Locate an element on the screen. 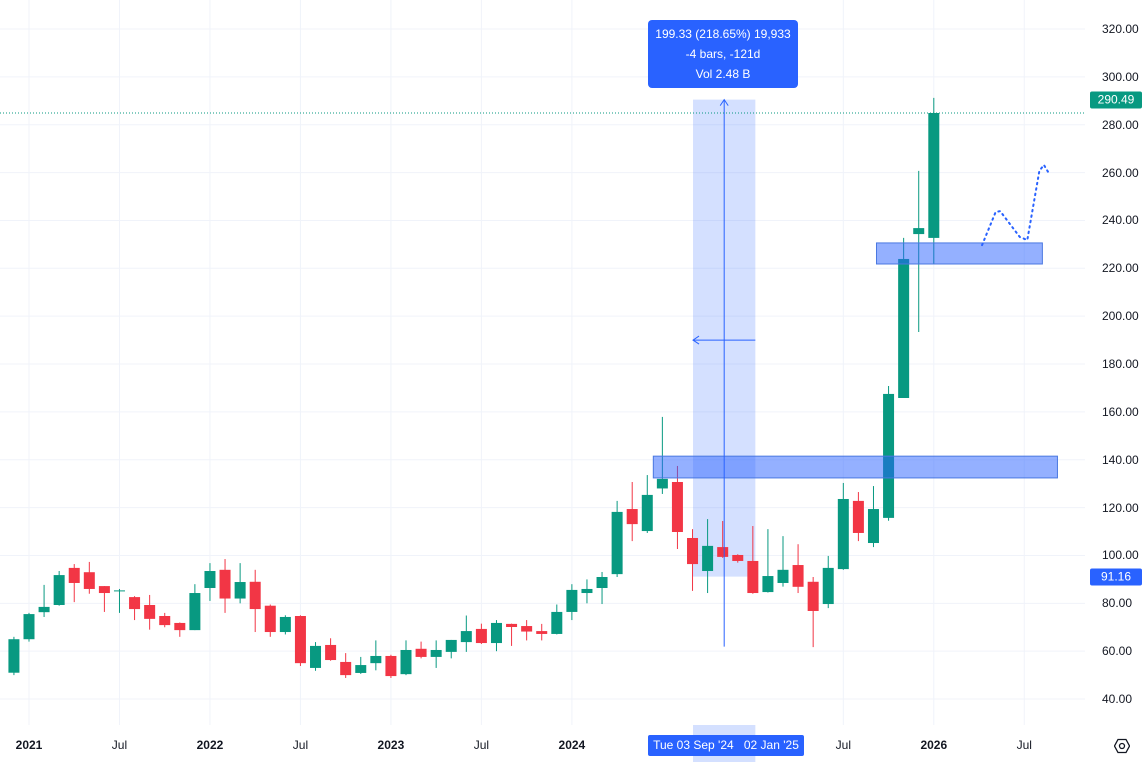 The image size is (1148, 762). measure-bars: -4 bars, -121d is located at coordinates (723, 54).